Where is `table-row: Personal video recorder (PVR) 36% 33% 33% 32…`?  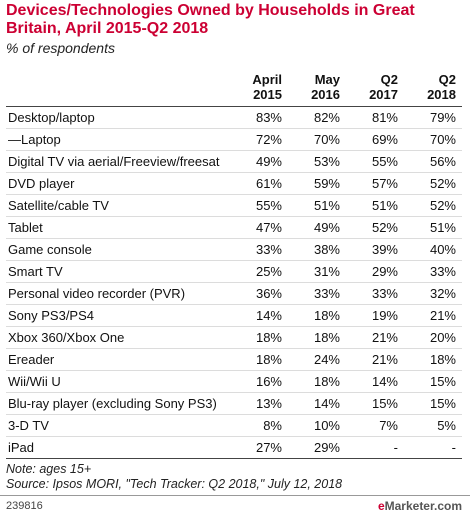
table-row: Personal video recorder (PVR) 36% 33% 33% 32… is located at coordinates (234, 293).